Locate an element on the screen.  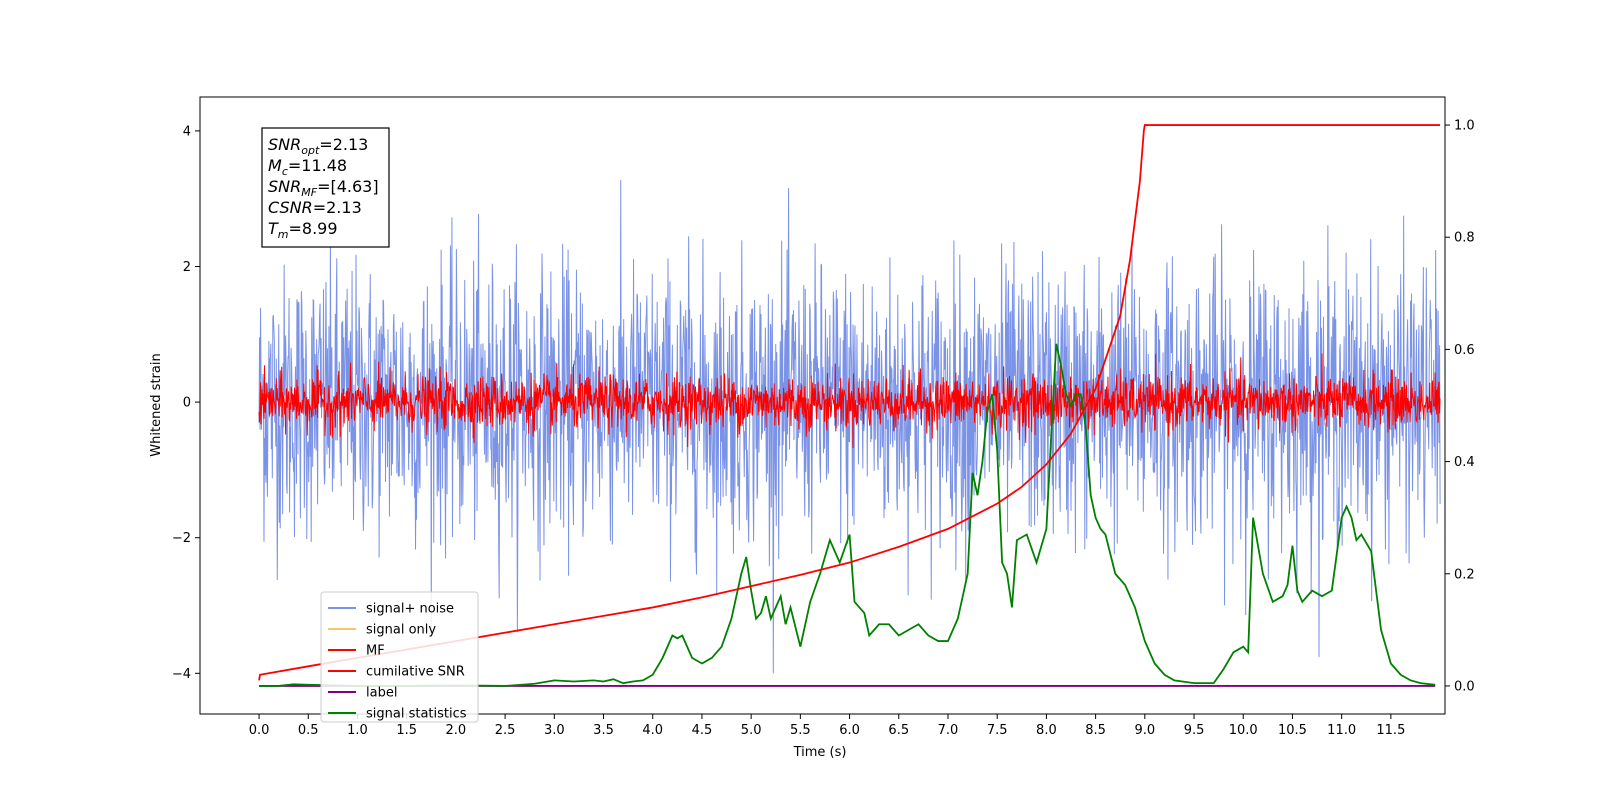
x-tick-label: 7.0 is located at coordinates (948, 730).